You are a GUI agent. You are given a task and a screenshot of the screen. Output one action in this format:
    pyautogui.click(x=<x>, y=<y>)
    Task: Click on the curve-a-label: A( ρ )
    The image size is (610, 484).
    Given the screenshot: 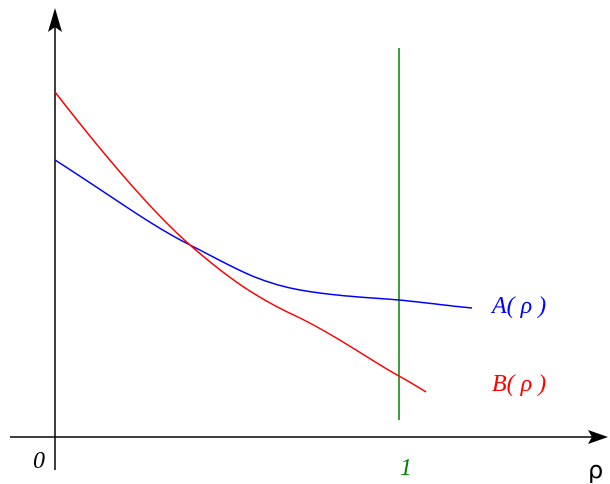 What is the action you would take?
    pyautogui.click(x=518, y=306)
    